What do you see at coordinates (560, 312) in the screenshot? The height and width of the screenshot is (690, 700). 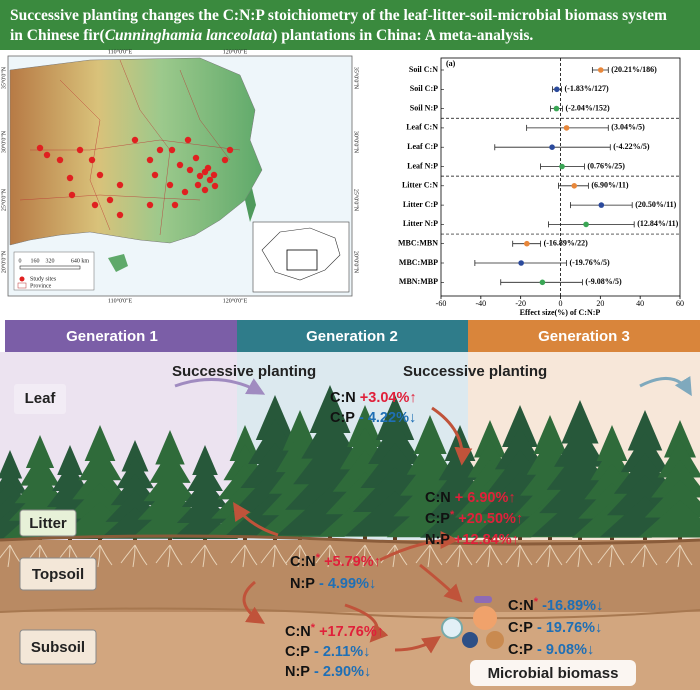 I see `x-axis-label: Effect size(%) of C:N:P` at bounding box center [560, 312].